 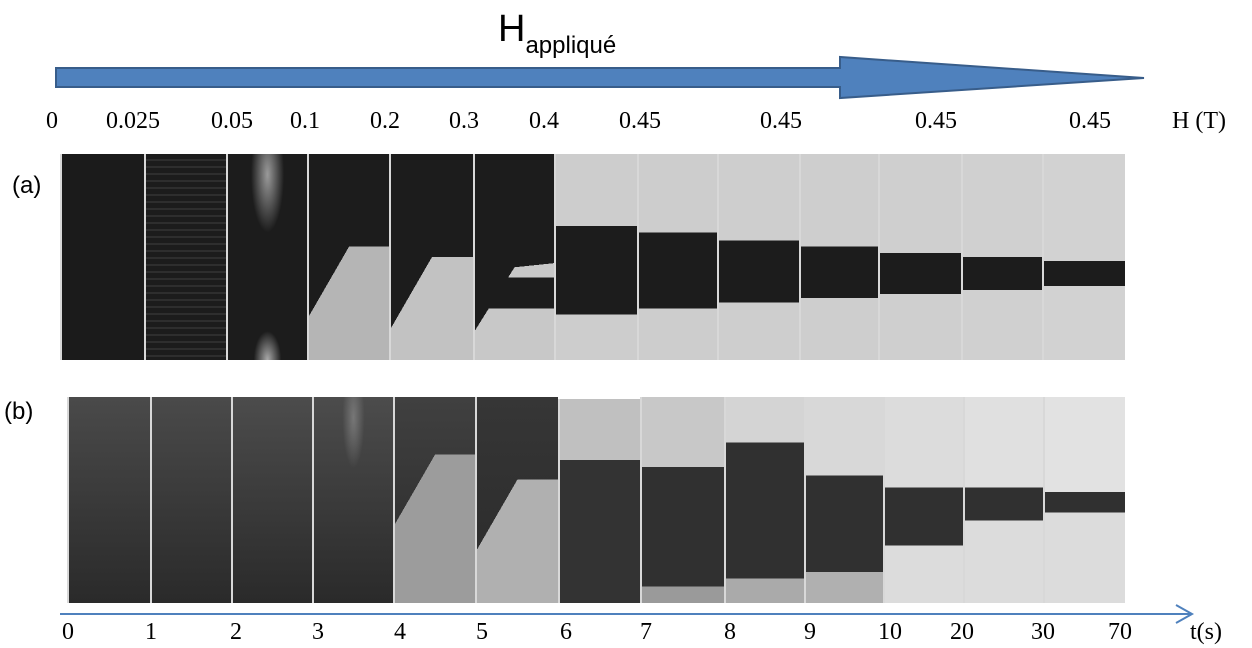 I want to click on time-value: 20, so click(x=962, y=632).